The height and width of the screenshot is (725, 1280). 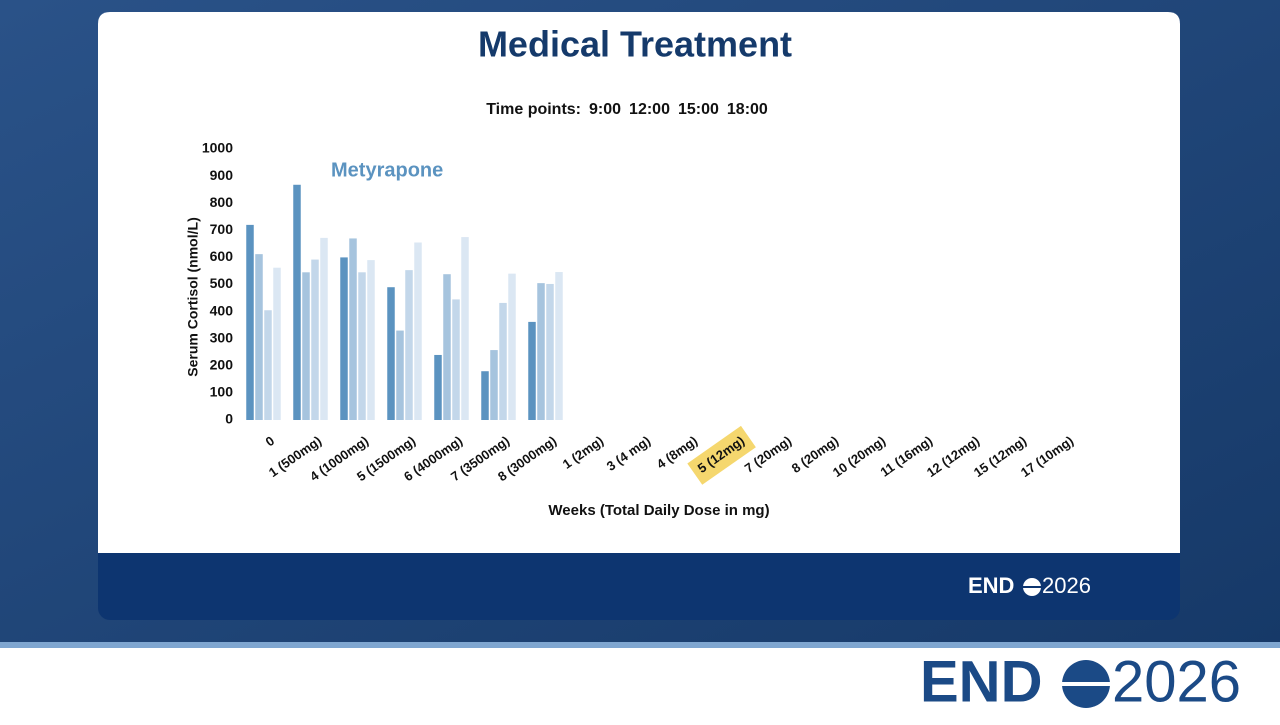 I want to click on y-tick-label: 900, so click(x=222, y=175).